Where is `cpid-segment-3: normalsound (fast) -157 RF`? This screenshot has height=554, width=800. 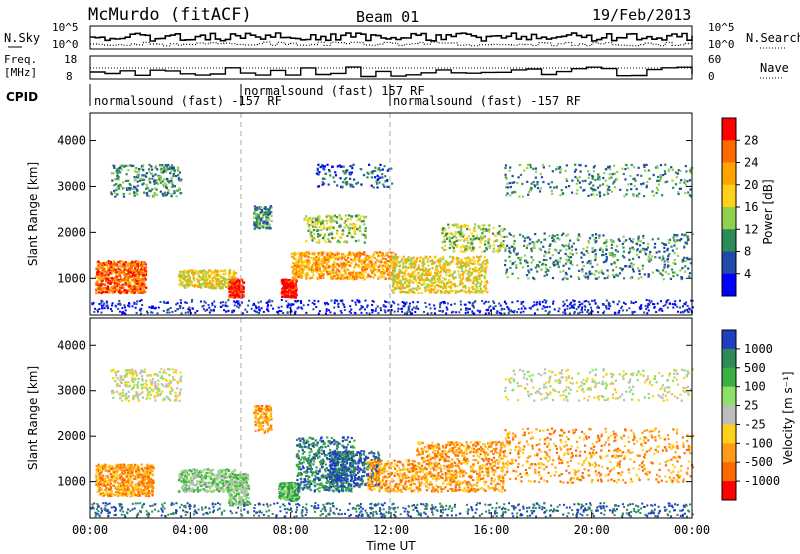 cpid-segment-3: normalsound (fast) -157 RF is located at coordinates (487, 101).